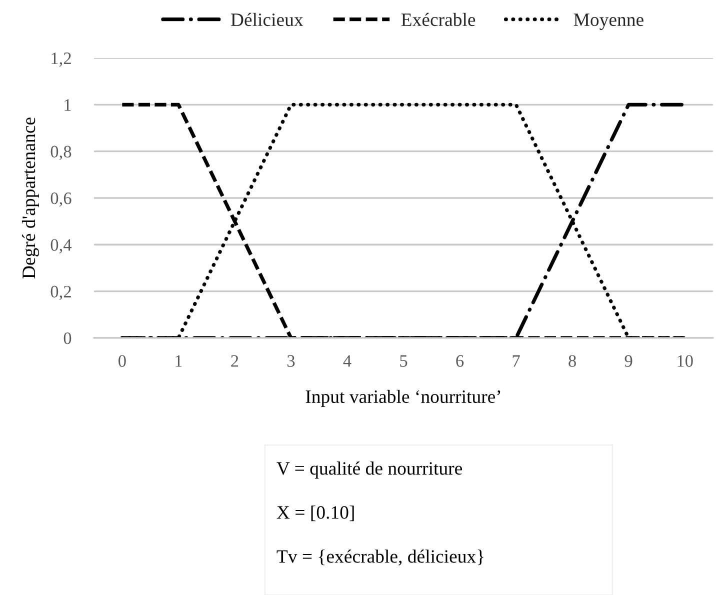 This screenshot has height=595, width=718. Describe the element at coordinates (122, 361) in the screenshot. I see `x-tick-label: 0` at that location.